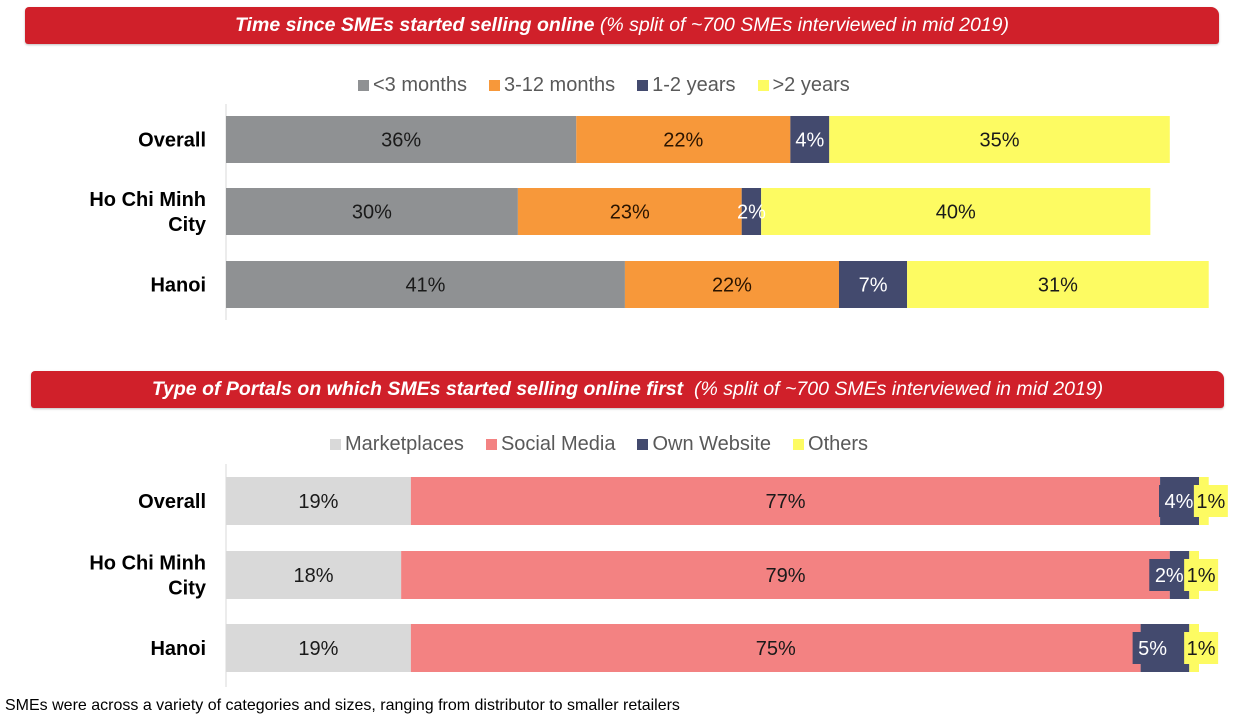 This screenshot has height=720, width=1234. I want to click on chart2-data-label-overall-own-website: 4%, so click(1179, 502).